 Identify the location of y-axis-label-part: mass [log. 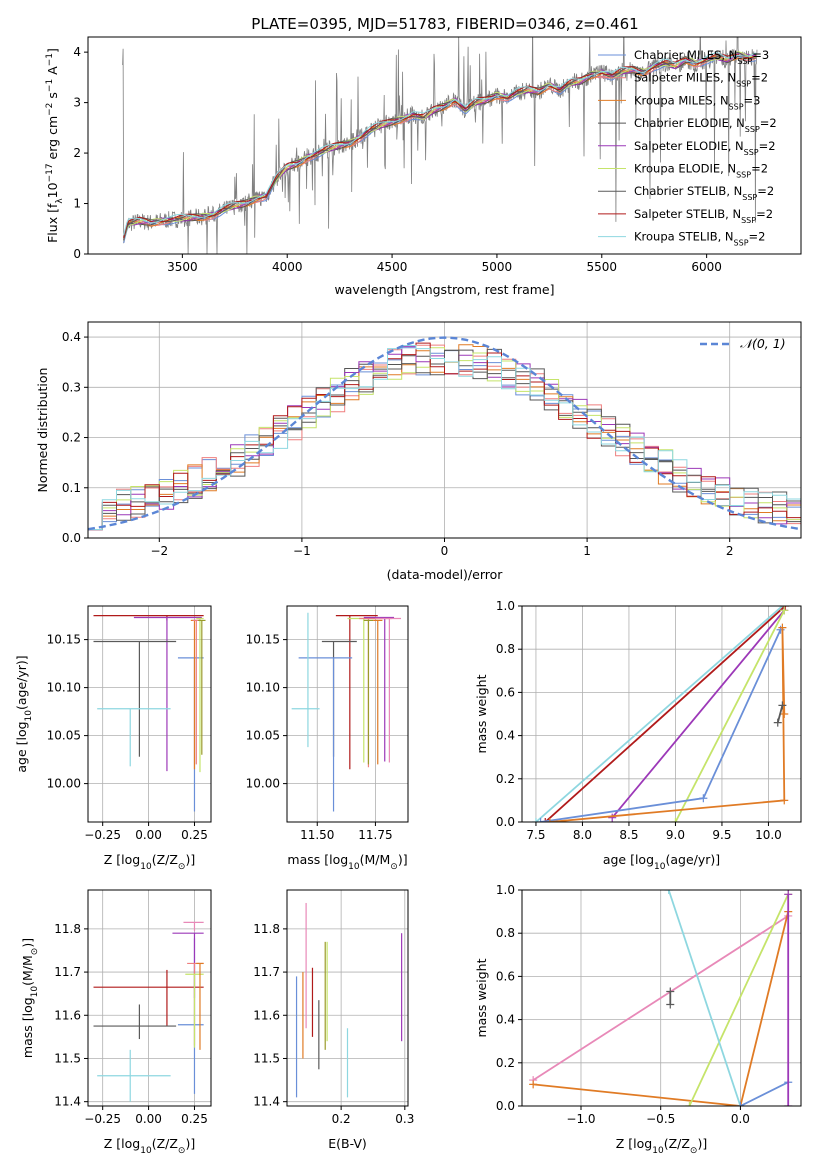
(27, 1027).